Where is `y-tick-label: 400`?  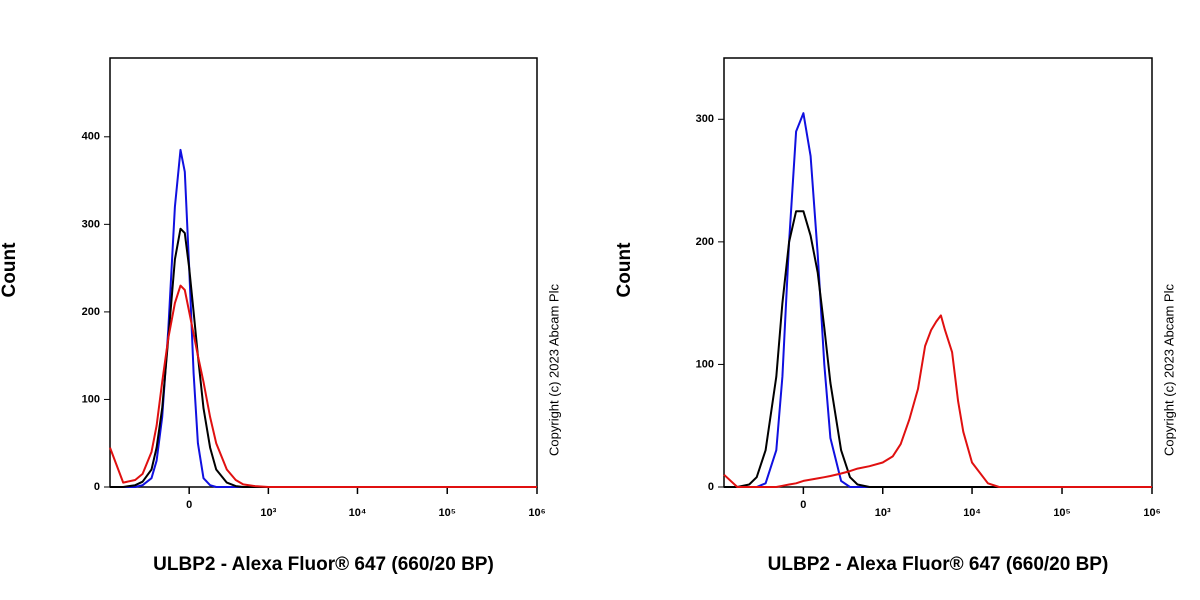
y-tick-label: 400 is located at coordinates (91, 137).